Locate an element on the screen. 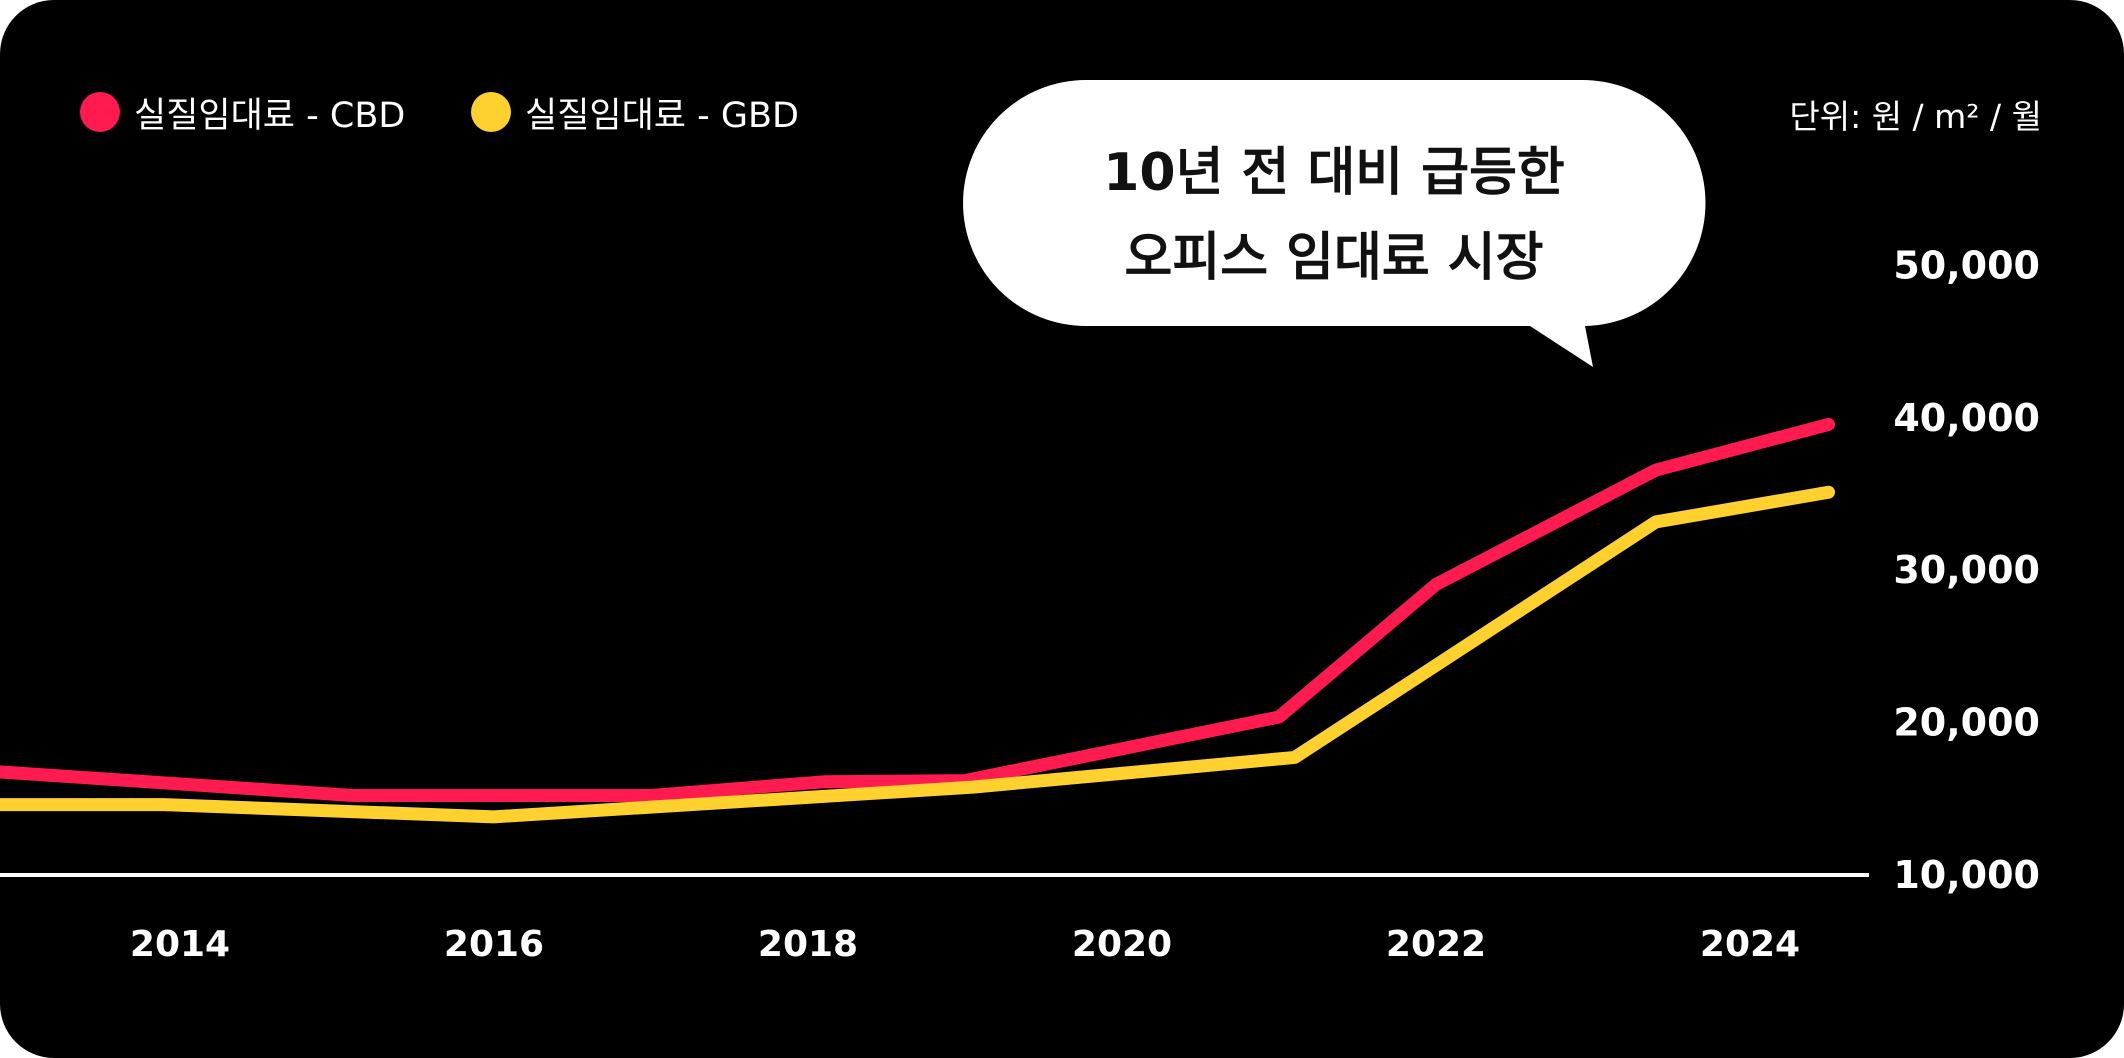  y-tick-label: 20,000 is located at coordinates (1966, 723).